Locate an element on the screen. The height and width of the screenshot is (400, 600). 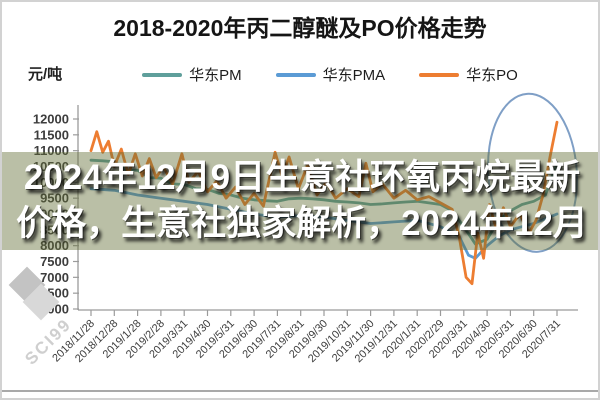
y-tick-label: 12000 is located at coordinates (51, 119).